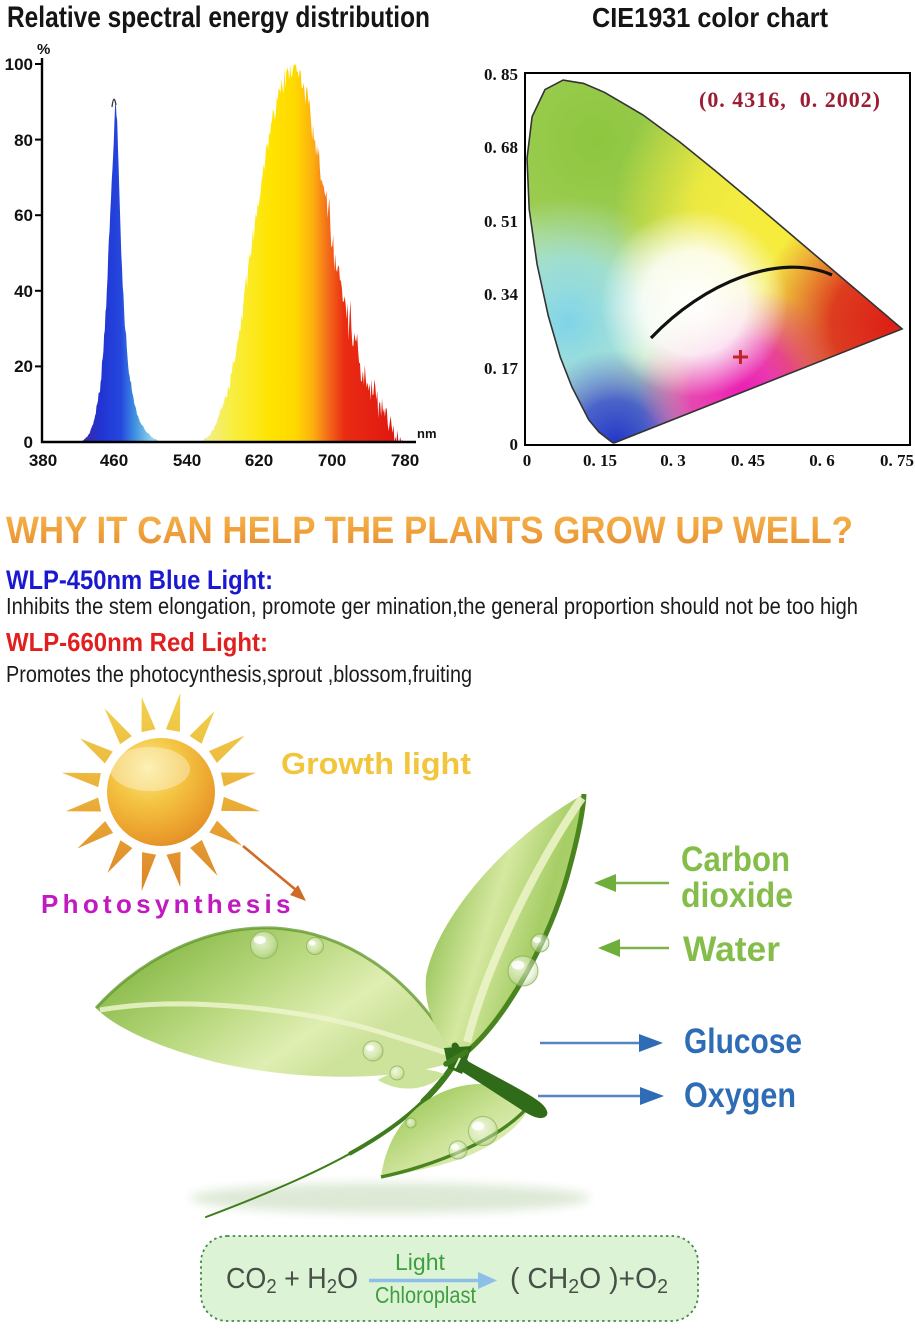 Image resolution: width=915 pixels, height=1329 pixels. What do you see at coordinates (501, 221) in the screenshot?
I see `svg-text: 0. 51` at bounding box center [501, 221].